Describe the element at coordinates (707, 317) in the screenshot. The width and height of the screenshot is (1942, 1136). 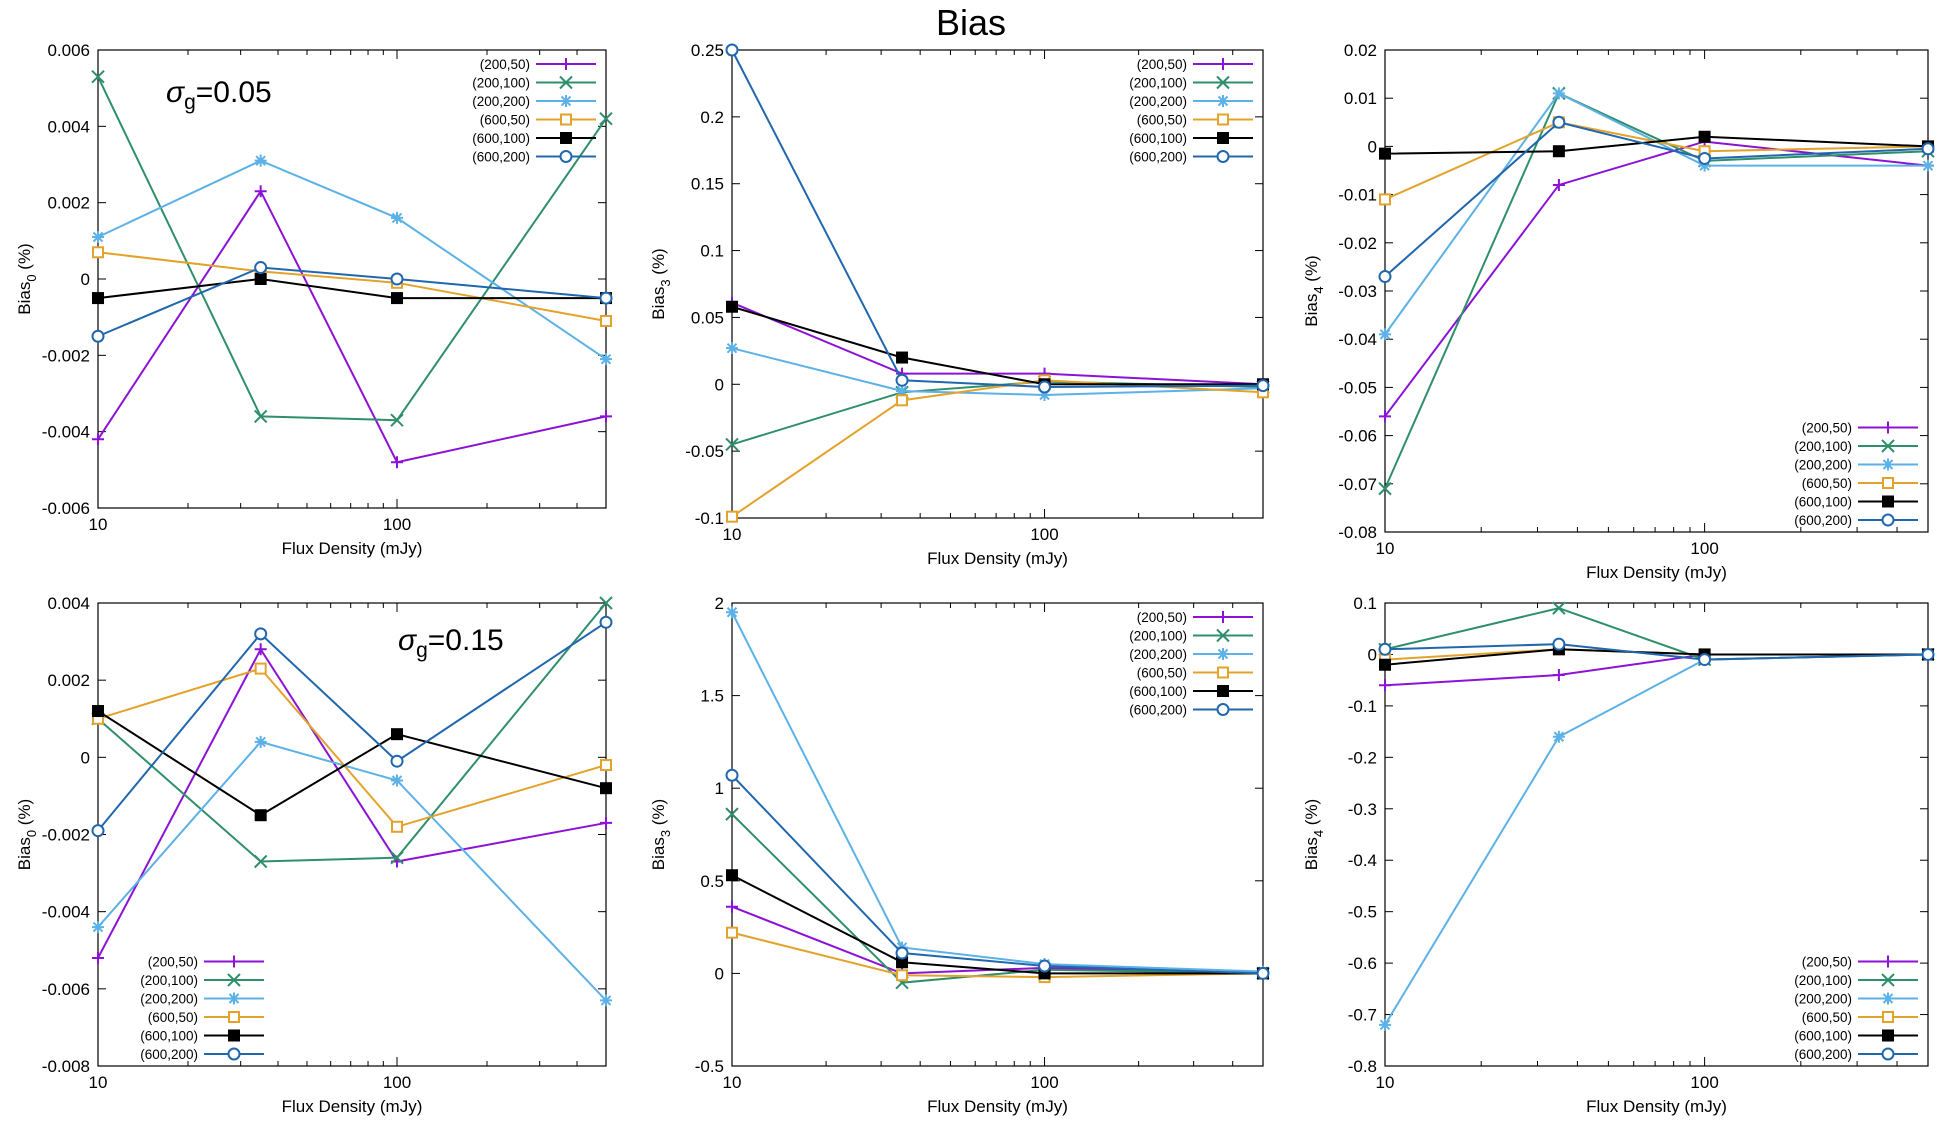
I see `y-tick-label: 0.05` at that location.